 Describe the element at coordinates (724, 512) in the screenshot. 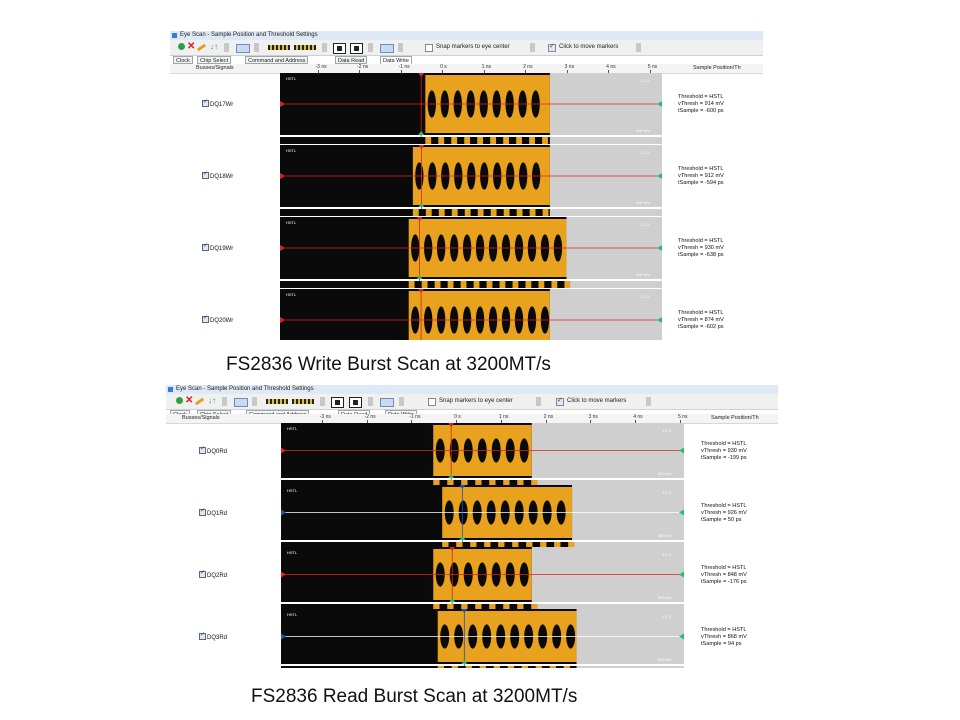

I see `vthresh-readout: vThresh = 926 mV` at that location.